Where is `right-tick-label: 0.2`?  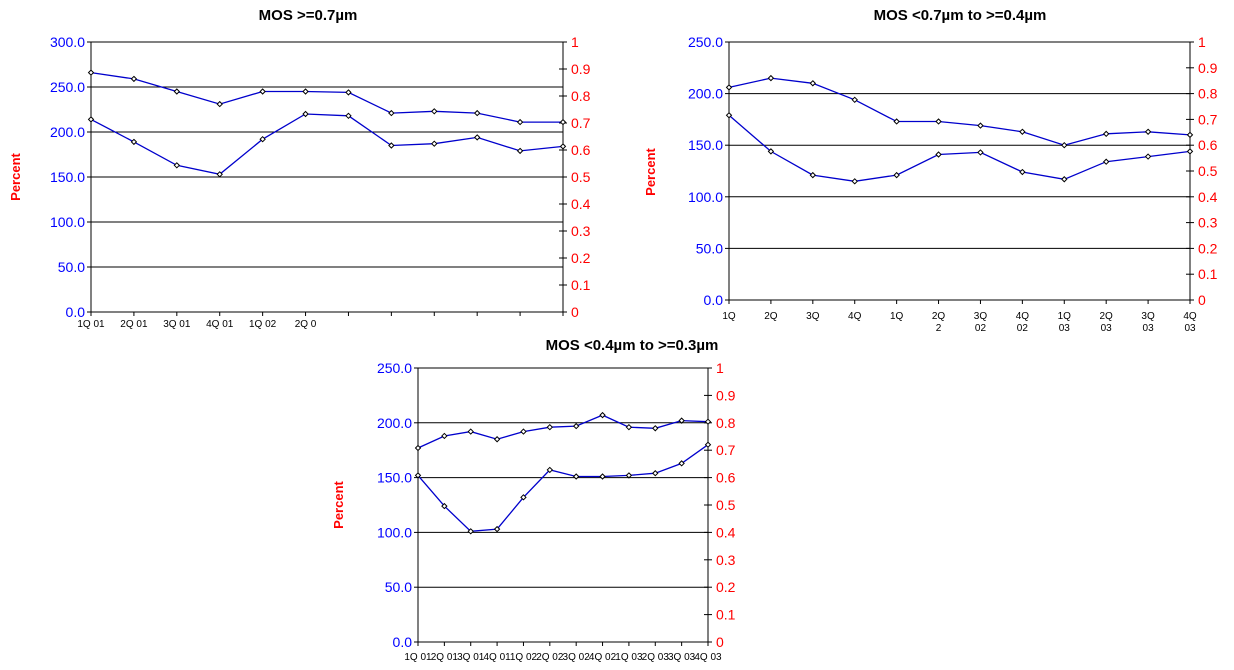
right-tick-label: 0.2 is located at coordinates (726, 587).